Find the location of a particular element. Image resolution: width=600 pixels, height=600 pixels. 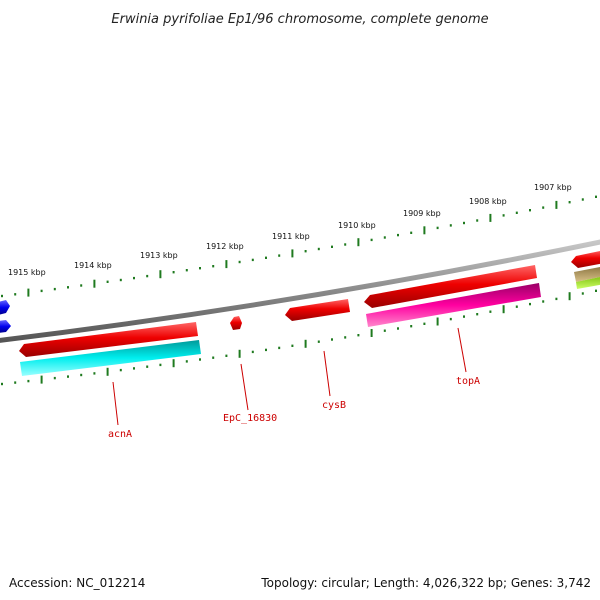

gene-label-topA: topA is located at coordinates (468, 381).